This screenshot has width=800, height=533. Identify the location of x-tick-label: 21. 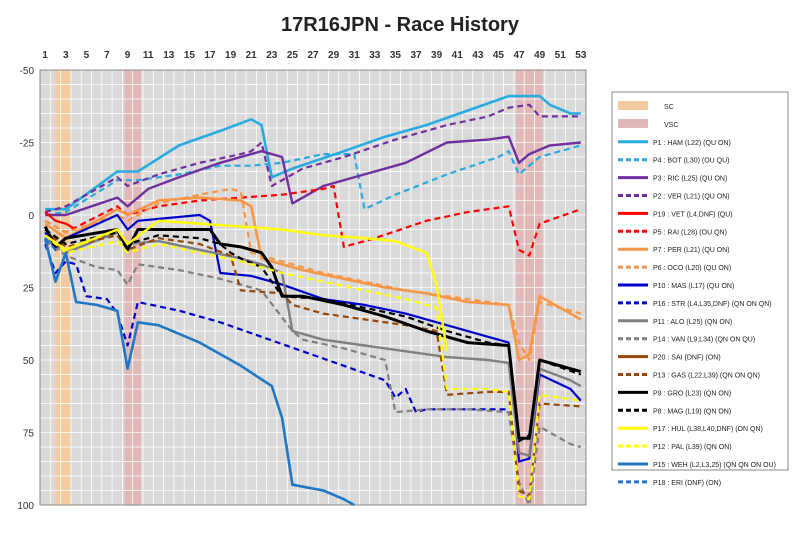
(252, 55).